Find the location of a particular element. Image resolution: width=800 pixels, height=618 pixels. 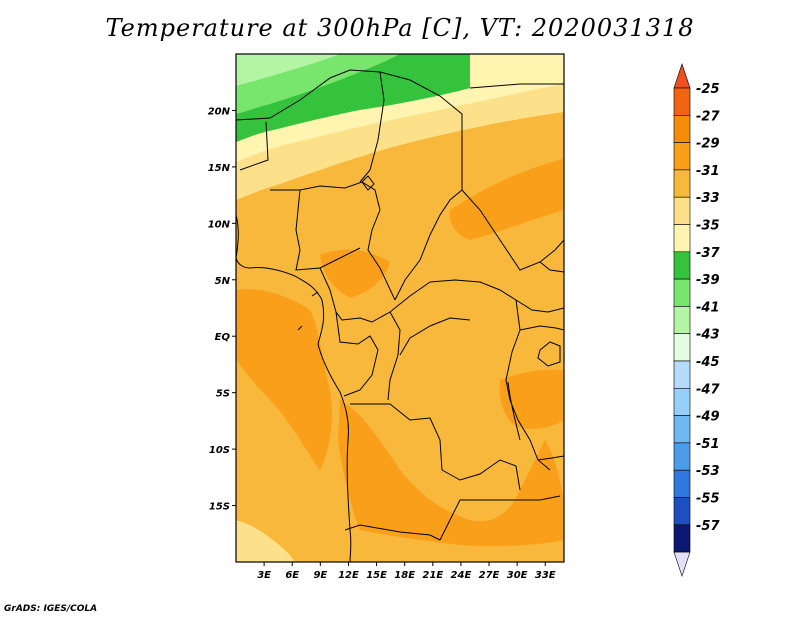

colorbar-label: -29 is located at coordinates (708, 144).